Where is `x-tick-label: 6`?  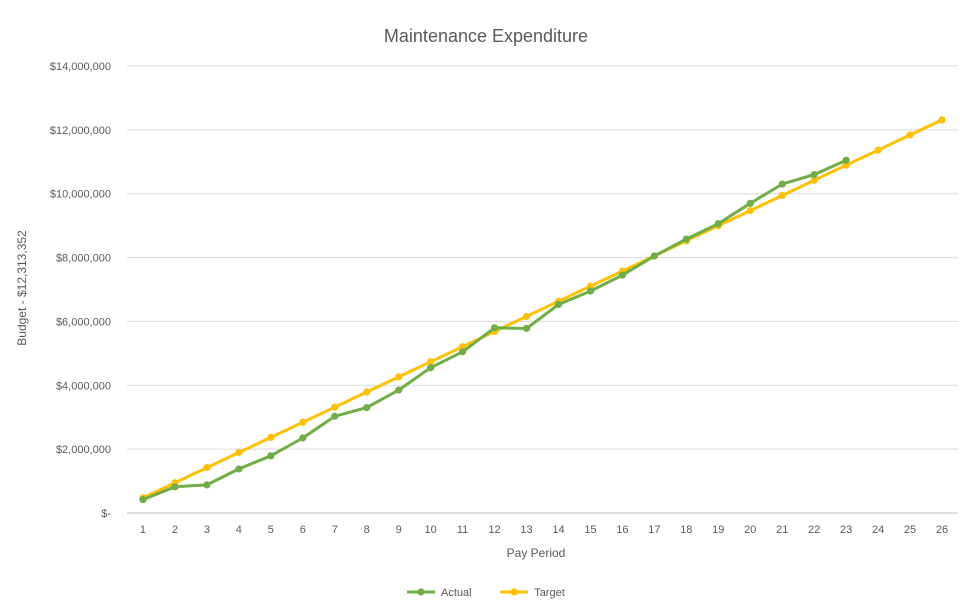 x-tick-label: 6 is located at coordinates (303, 530).